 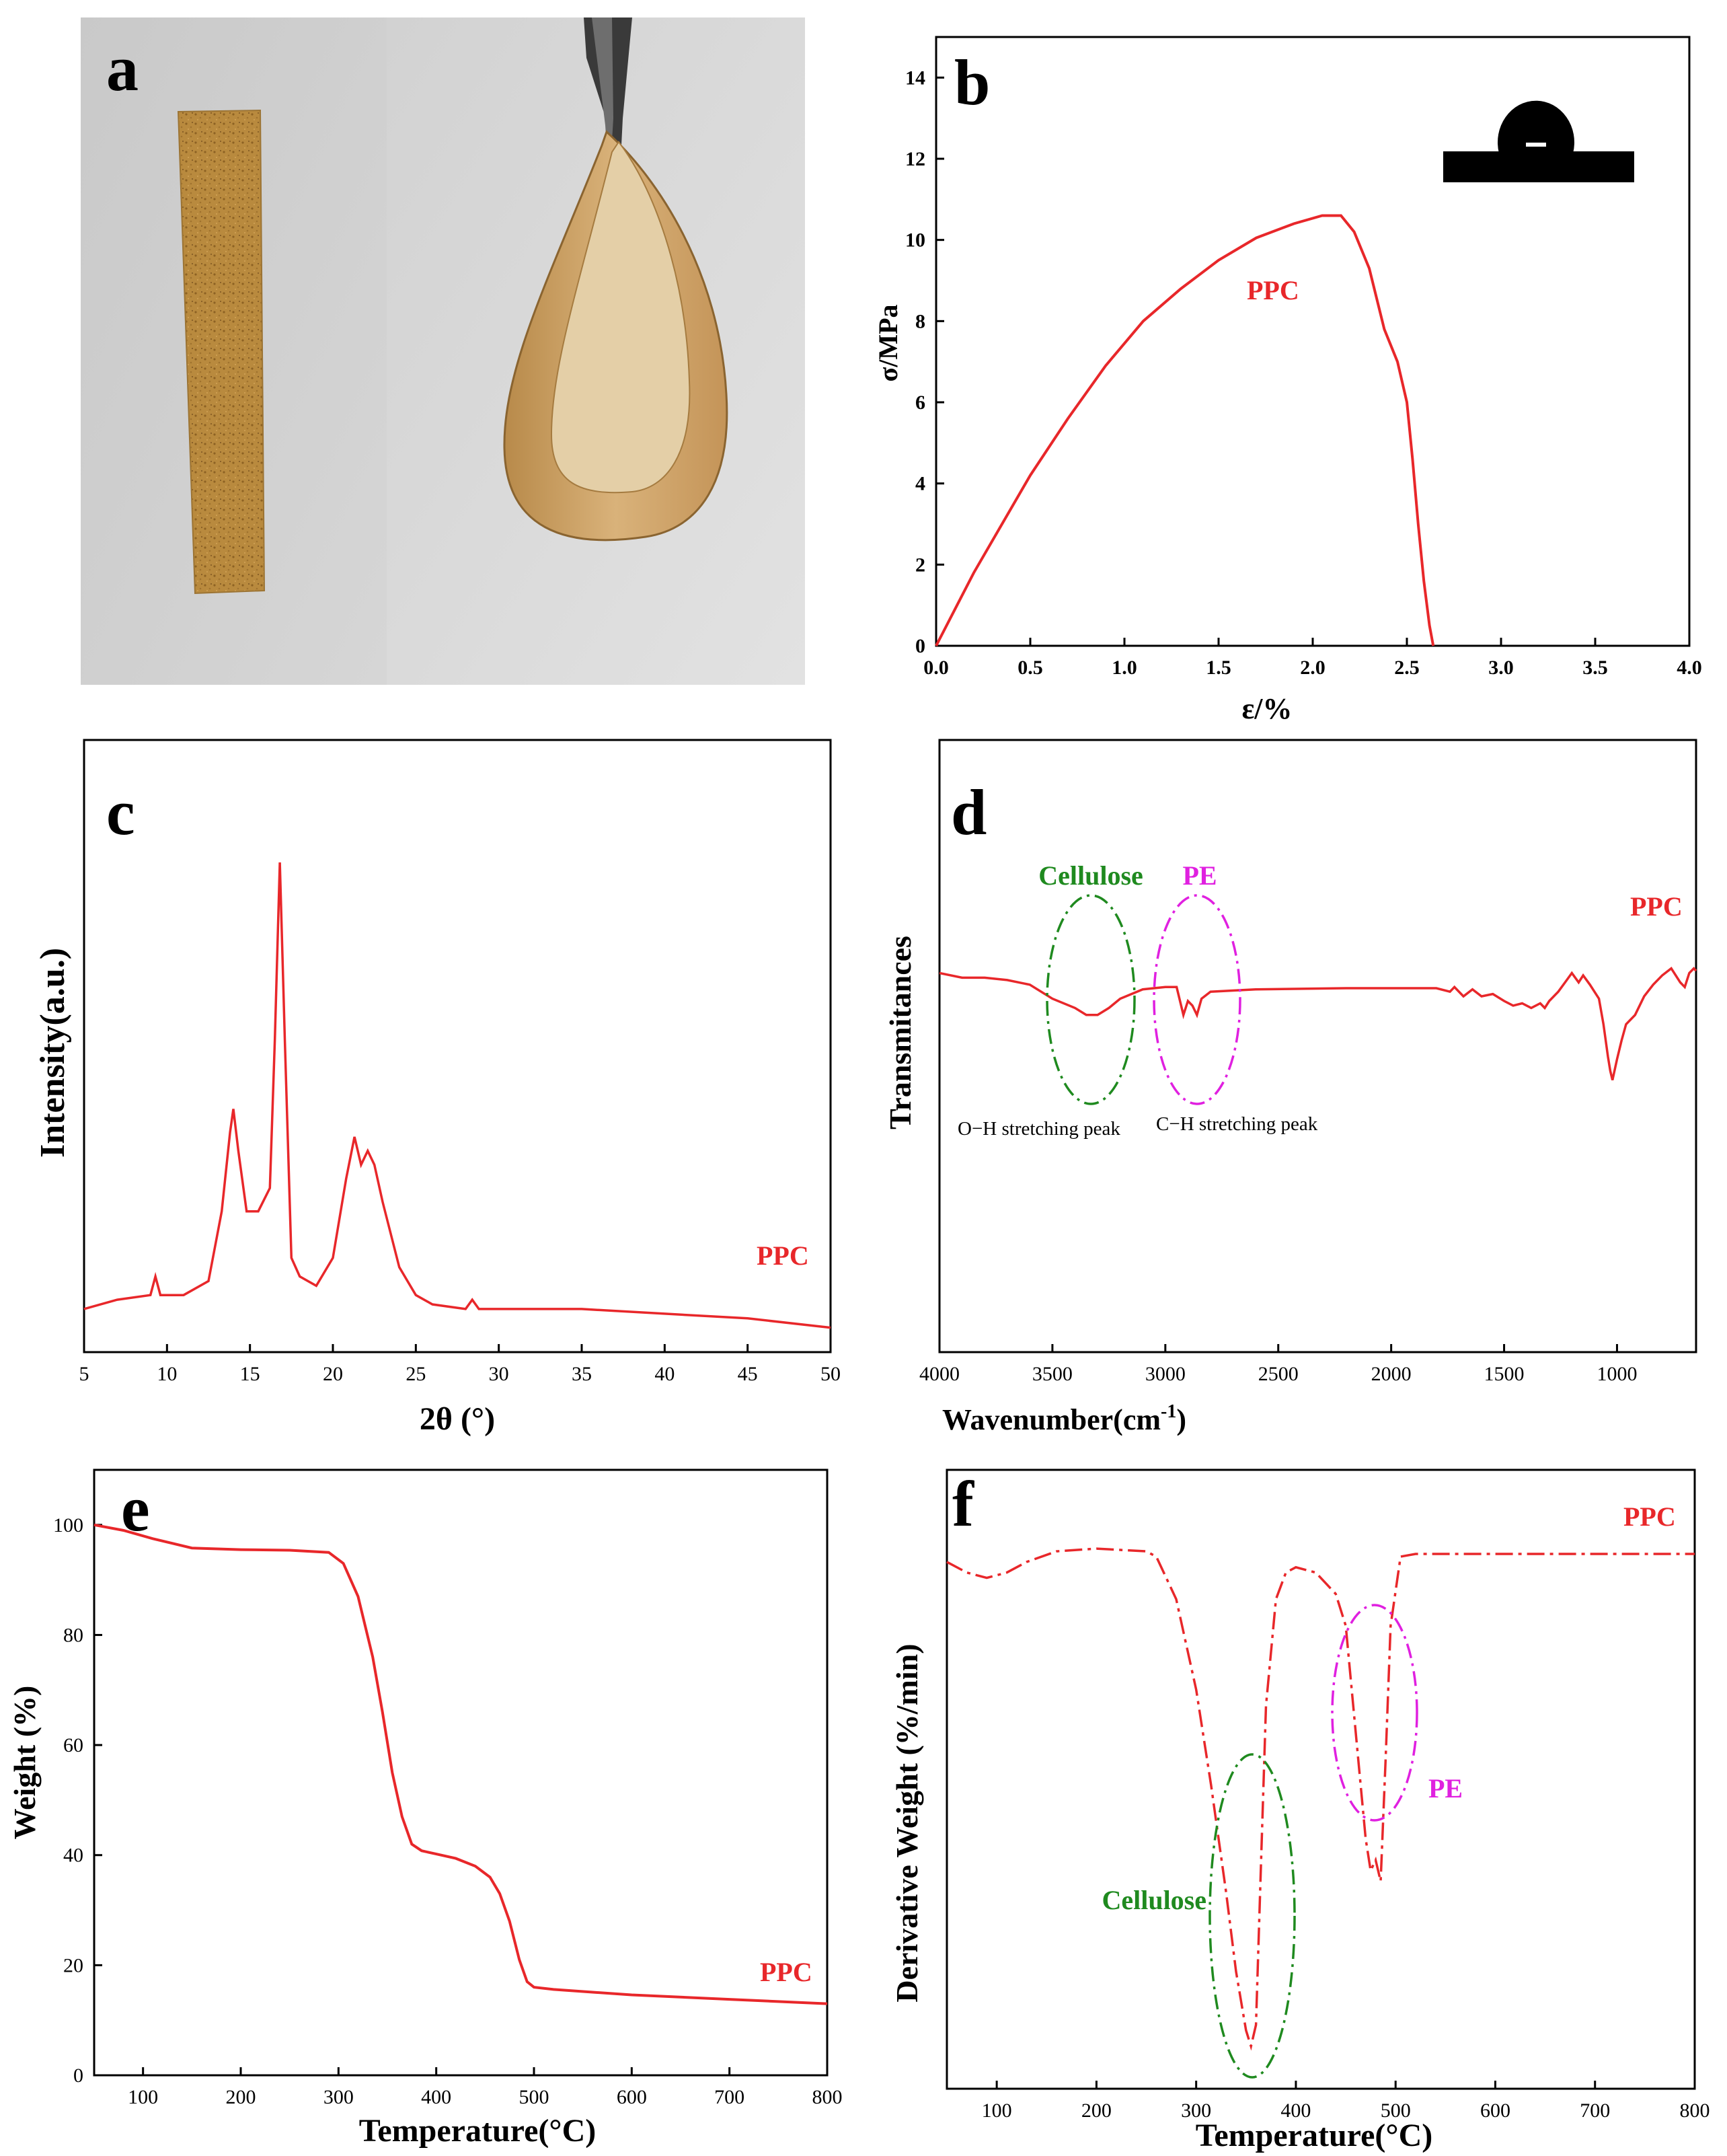 I want to click on y-tick-label: 80, so click(x=73, y=1635).